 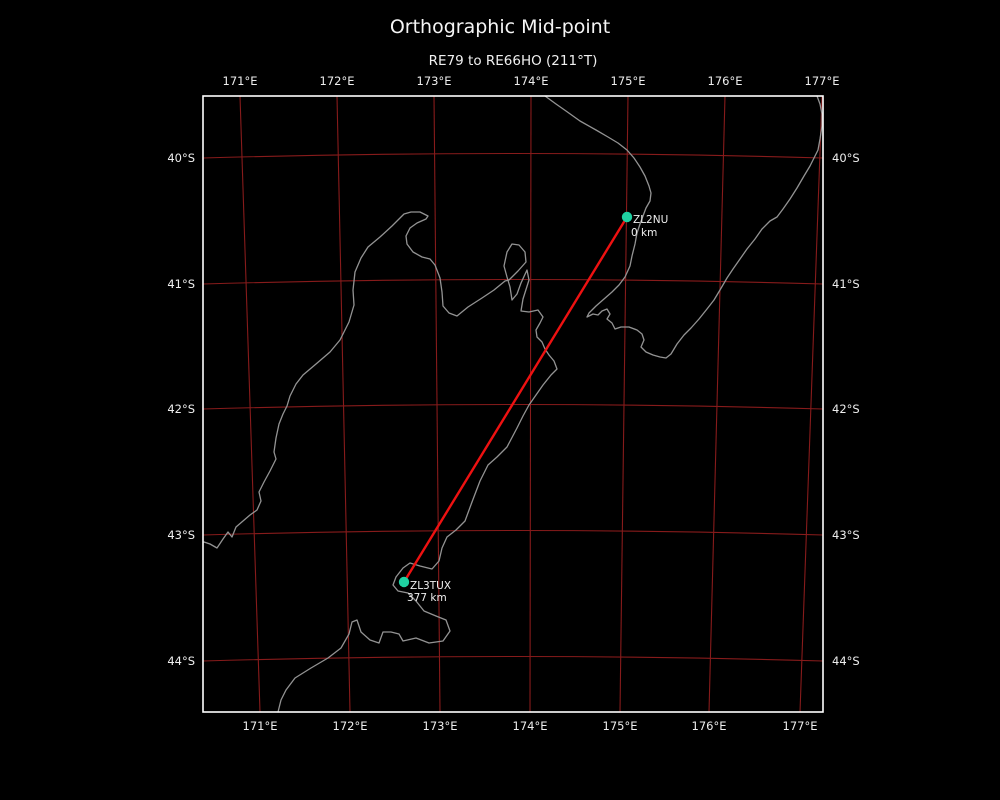 I want to click on tick-label-left-42s: 42°S, so click(x=181, y=409).